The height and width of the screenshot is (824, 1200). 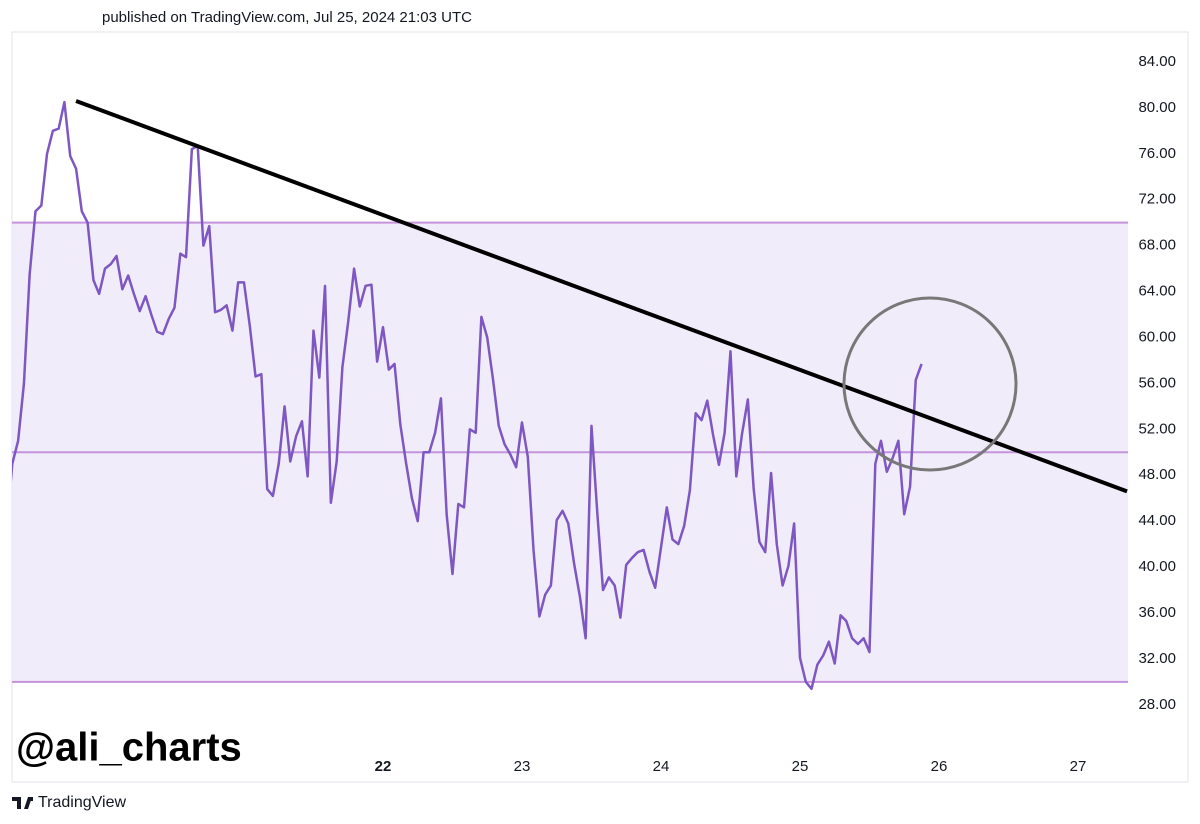 I want to click on y-tick-label: 76.00, so click(x=1157, y=153).